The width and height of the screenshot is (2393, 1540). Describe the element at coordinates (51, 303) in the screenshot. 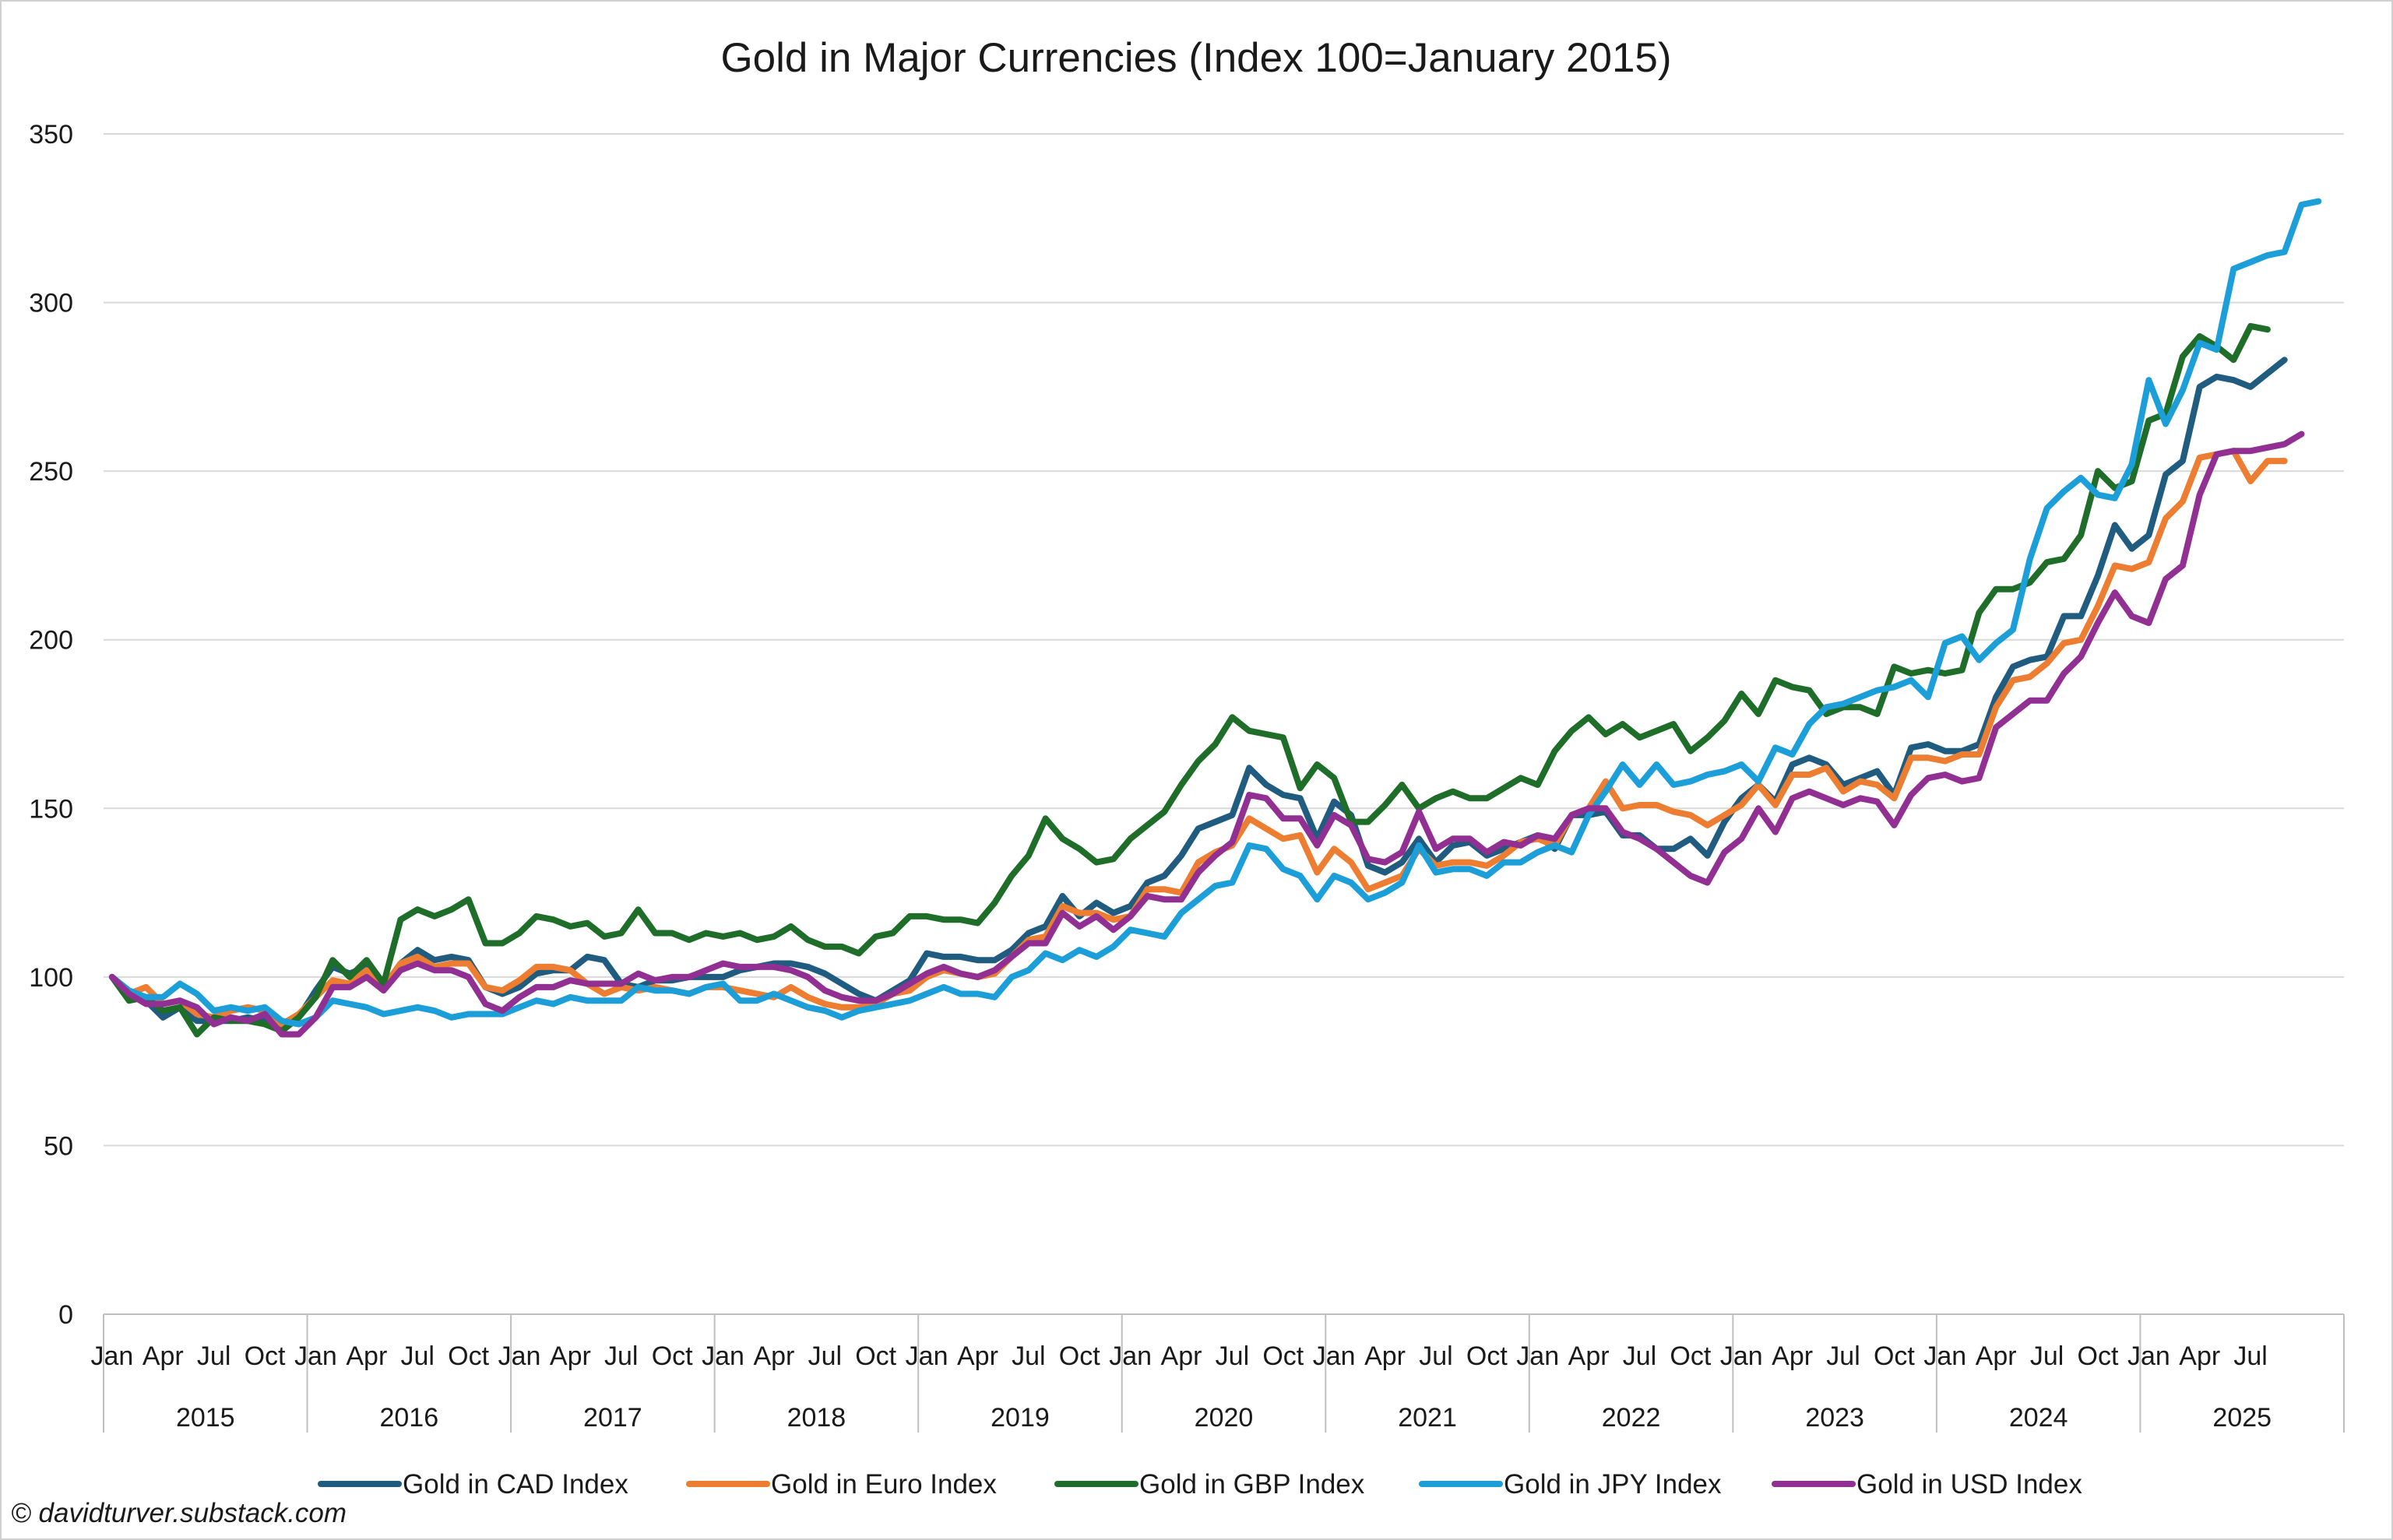

I see `y-tick-label: 300` at that location.